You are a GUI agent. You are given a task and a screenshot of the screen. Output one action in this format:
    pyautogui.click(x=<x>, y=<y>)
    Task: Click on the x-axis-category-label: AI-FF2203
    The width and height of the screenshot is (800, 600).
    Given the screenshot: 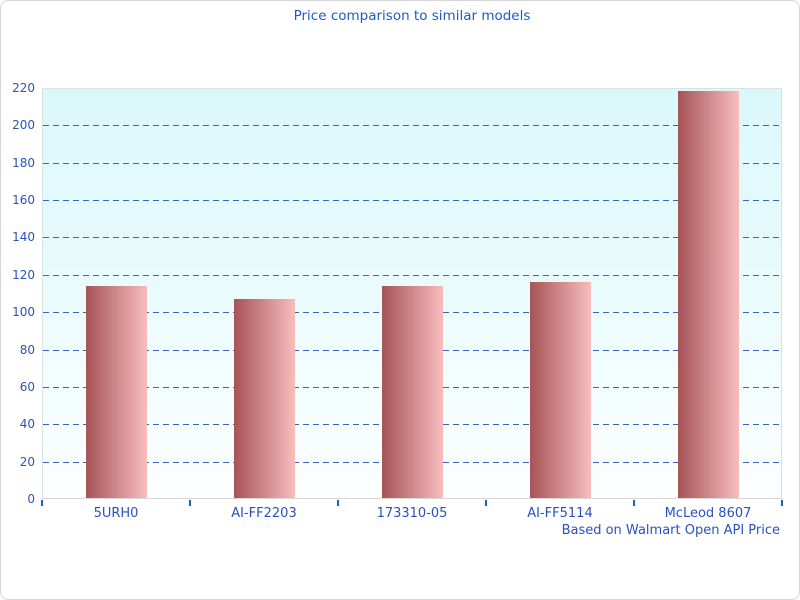 What is the action you would take?
    pyautogui.click(x=264, y=513)
    